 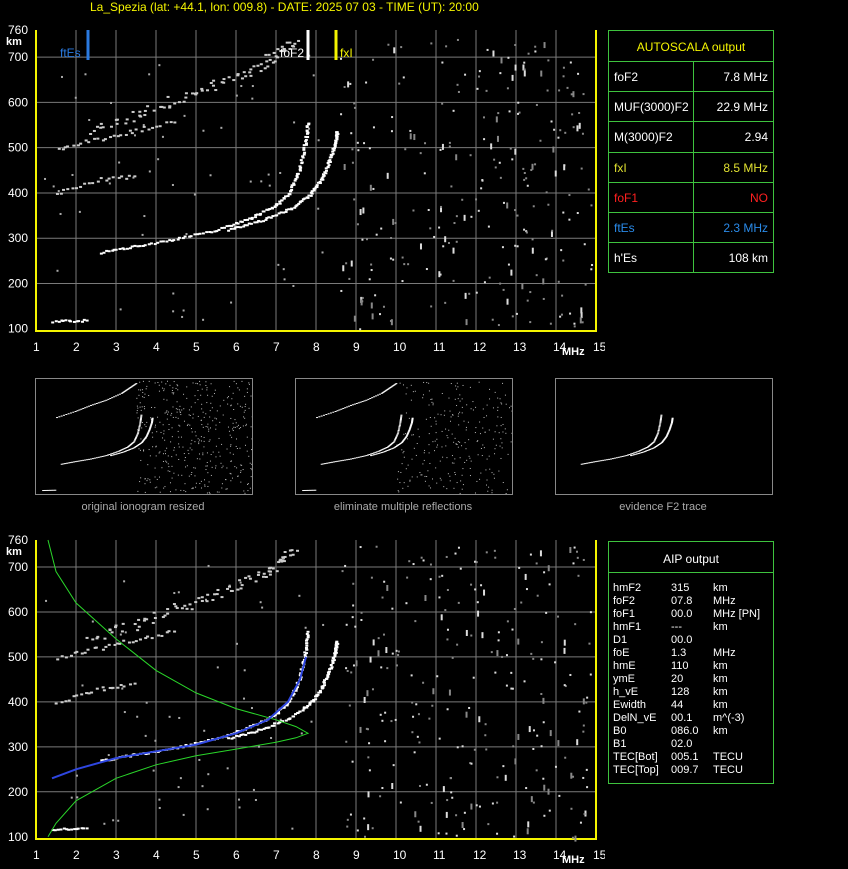 I want to click on aip-row-tec-top-: TEC[Top] 009.7 TECU, so click(x=692, y=770).